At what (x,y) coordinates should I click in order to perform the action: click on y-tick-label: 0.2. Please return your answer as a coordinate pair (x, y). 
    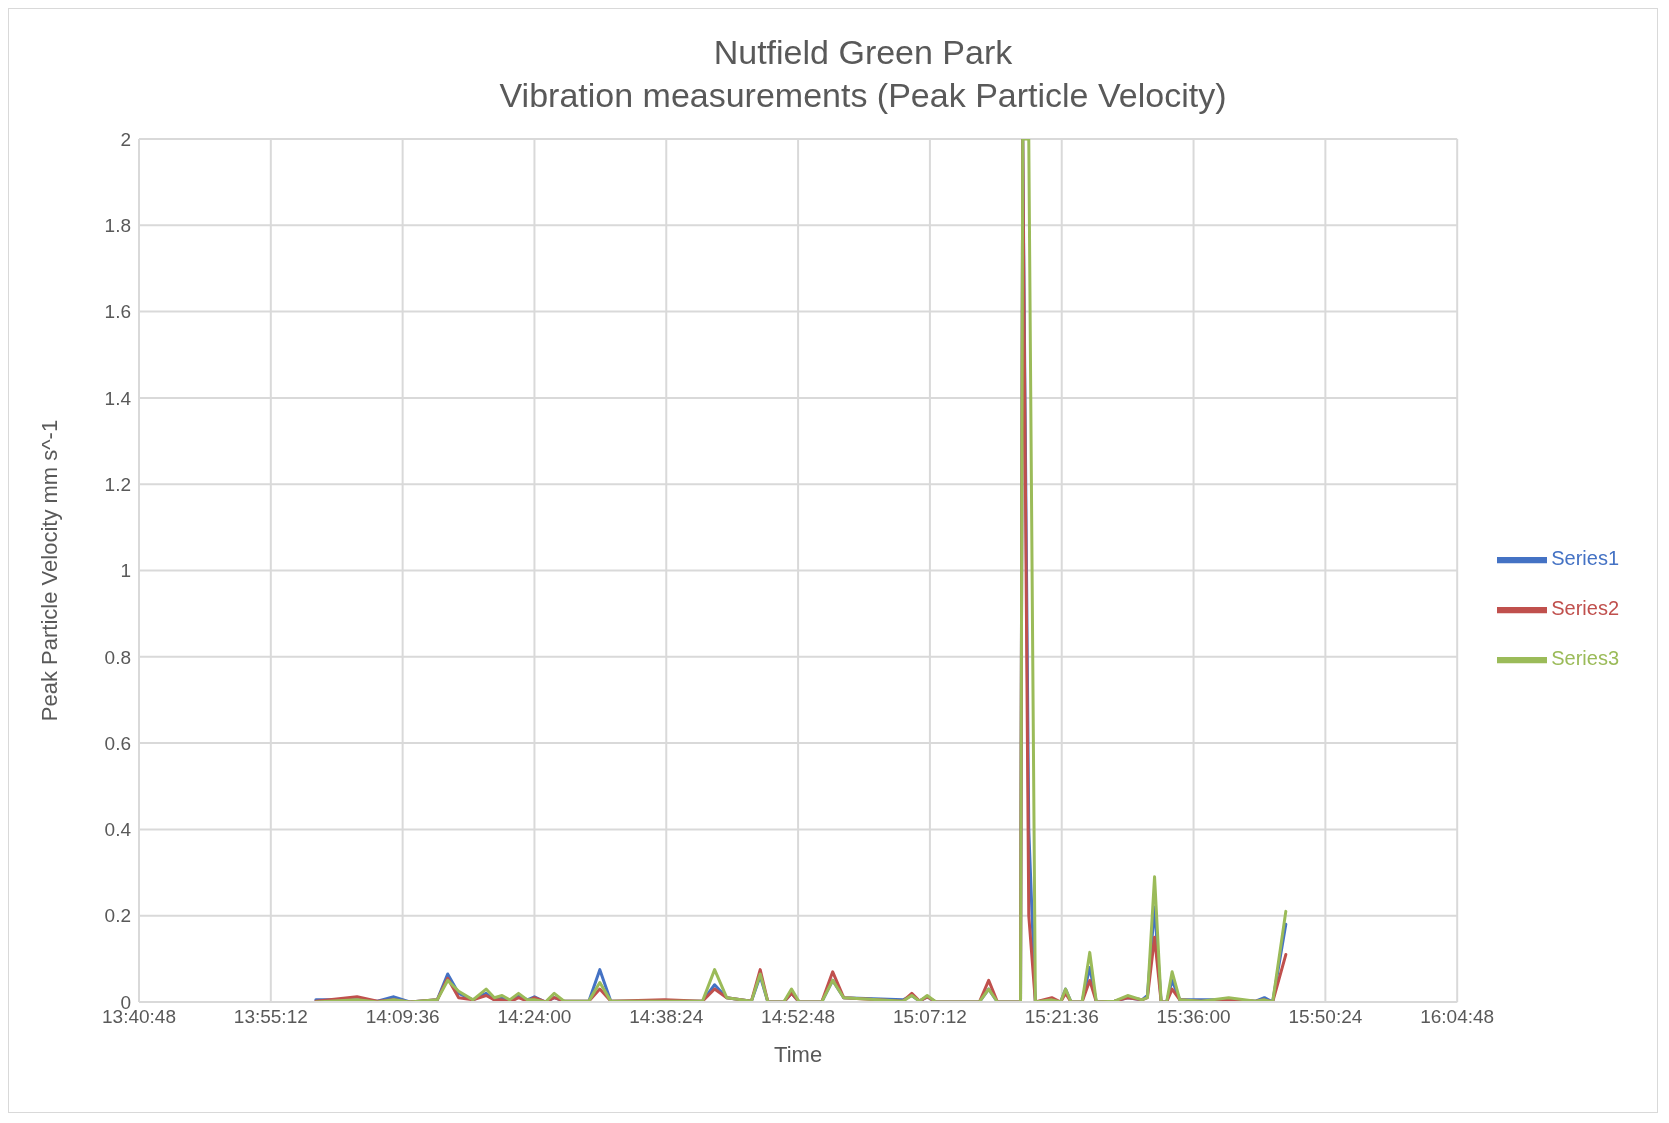
    Looking at the image, I should click on (117, 916).